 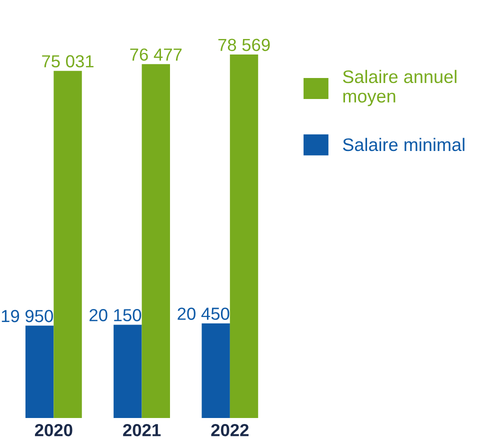 What do you see at coordinates (53, 430) in the screenshot?
I see `x-tick-label: 2020` at bounding box center [53, 430].